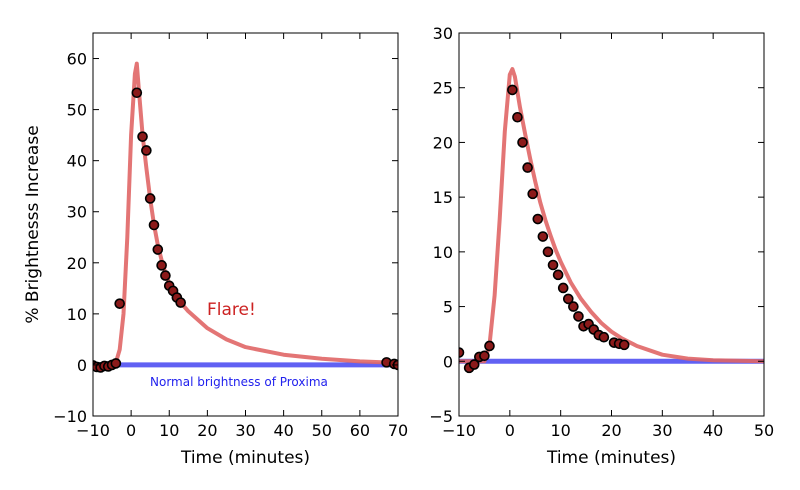 The image size is (800, 490). Describe the element at coordinates (443, 197) in the screenshot. I see `right-y-tick-label: 15` at that location.